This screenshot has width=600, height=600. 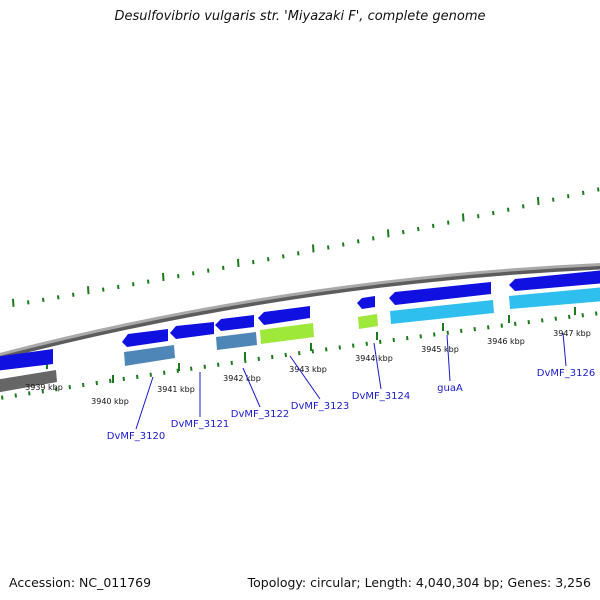 I want to click on gene-label: DvMF_3121, so click(x=200, y=424).